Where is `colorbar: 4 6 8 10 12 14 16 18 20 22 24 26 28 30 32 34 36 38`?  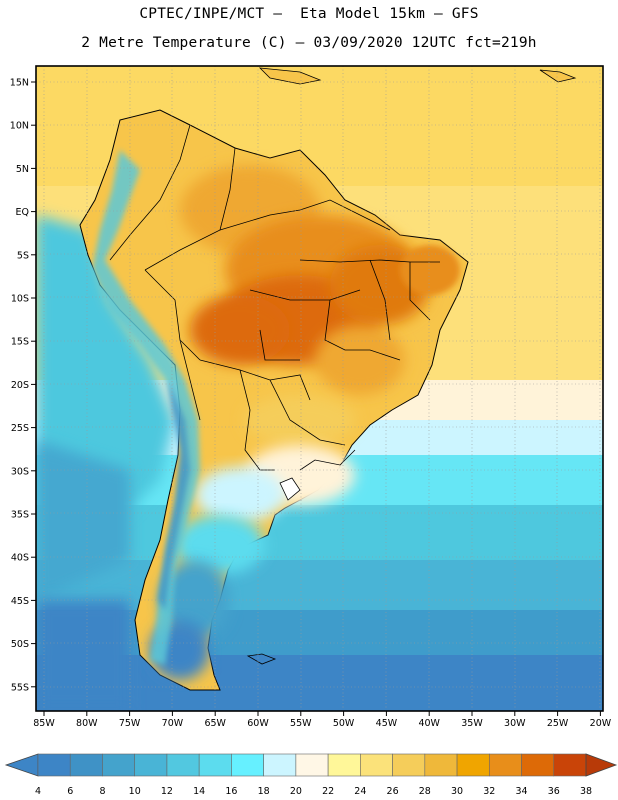 colorbar: 4 6 8 10 12 14 16 18 20 22 24 26 28 30 32 34 36 38 is located at coordinates (311, 775).